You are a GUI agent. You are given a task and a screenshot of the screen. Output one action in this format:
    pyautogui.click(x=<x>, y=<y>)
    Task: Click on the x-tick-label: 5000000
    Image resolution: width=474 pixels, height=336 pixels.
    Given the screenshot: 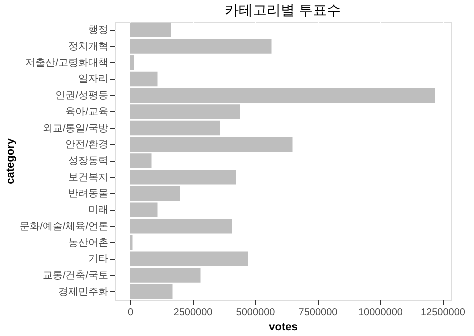 What is the action you would take?
    pyautogui.click(x=256, y=313)
    